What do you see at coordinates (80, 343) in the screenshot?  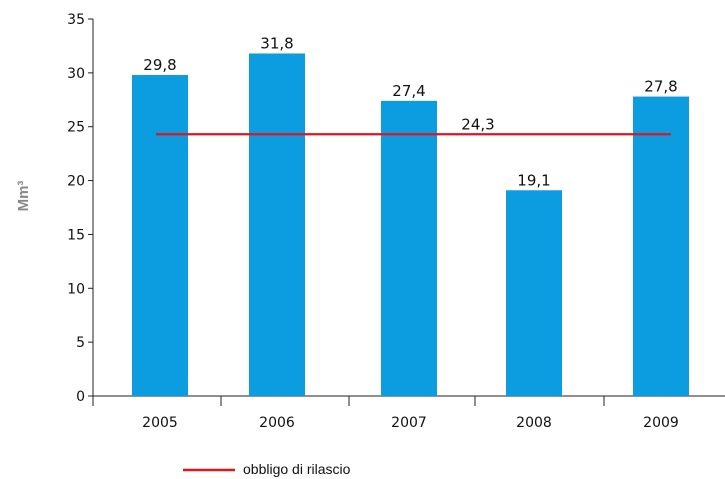 I see `y-tick-label: 5` at bounding box center [80, 343].